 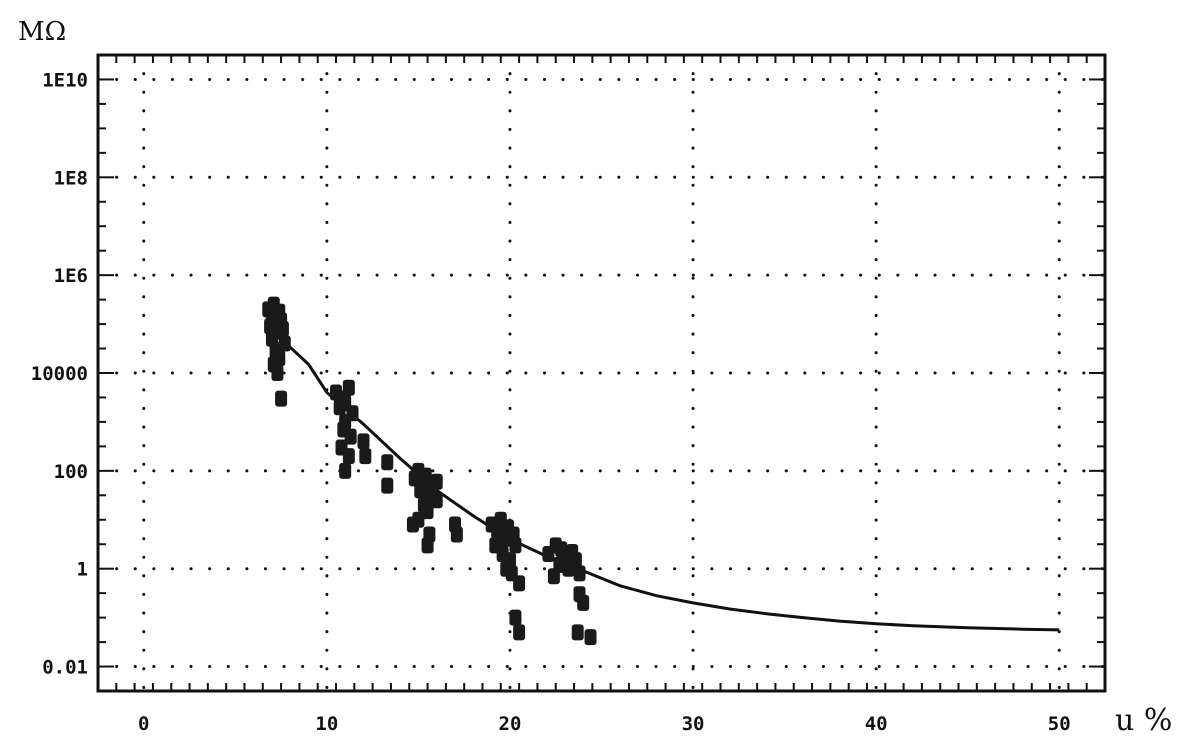 What do you see at coordinates (59, 374) in the screenshot?
I see `y-tick-label: 10000` at bounding box center [59, 374].